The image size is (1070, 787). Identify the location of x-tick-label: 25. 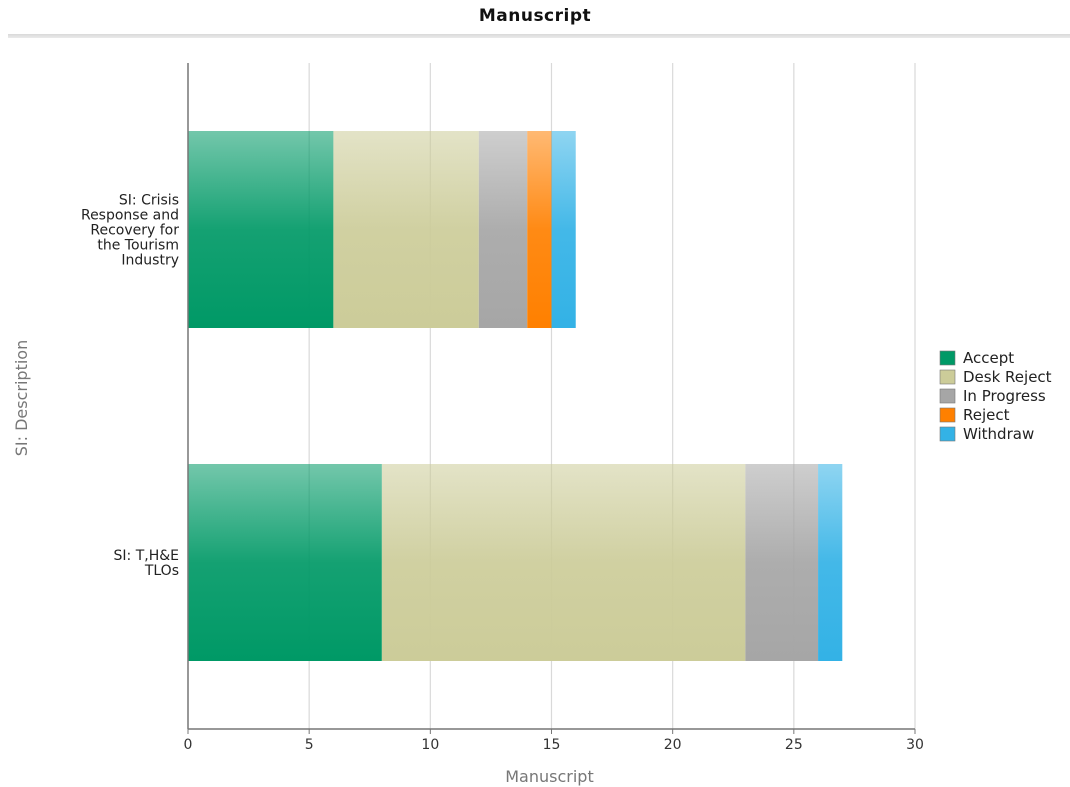
(794, 745).